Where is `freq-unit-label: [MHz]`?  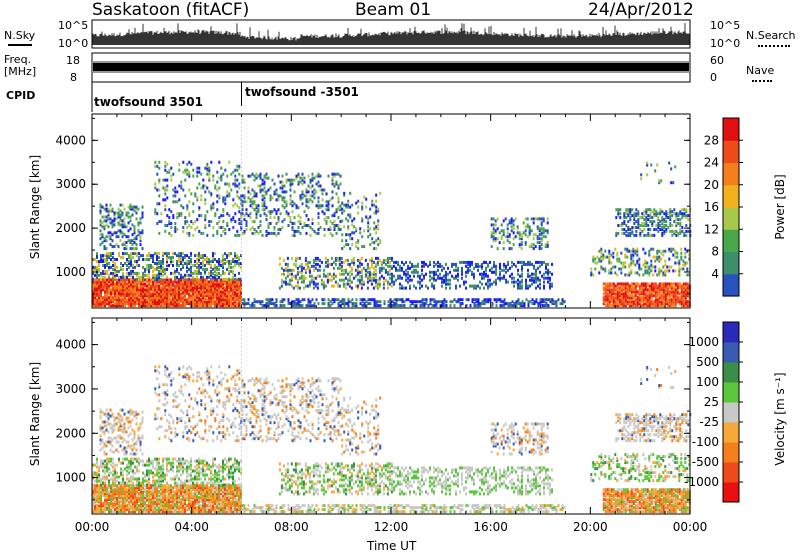 freq-unit-label: [MHz] is located at coordinates (20, 71).